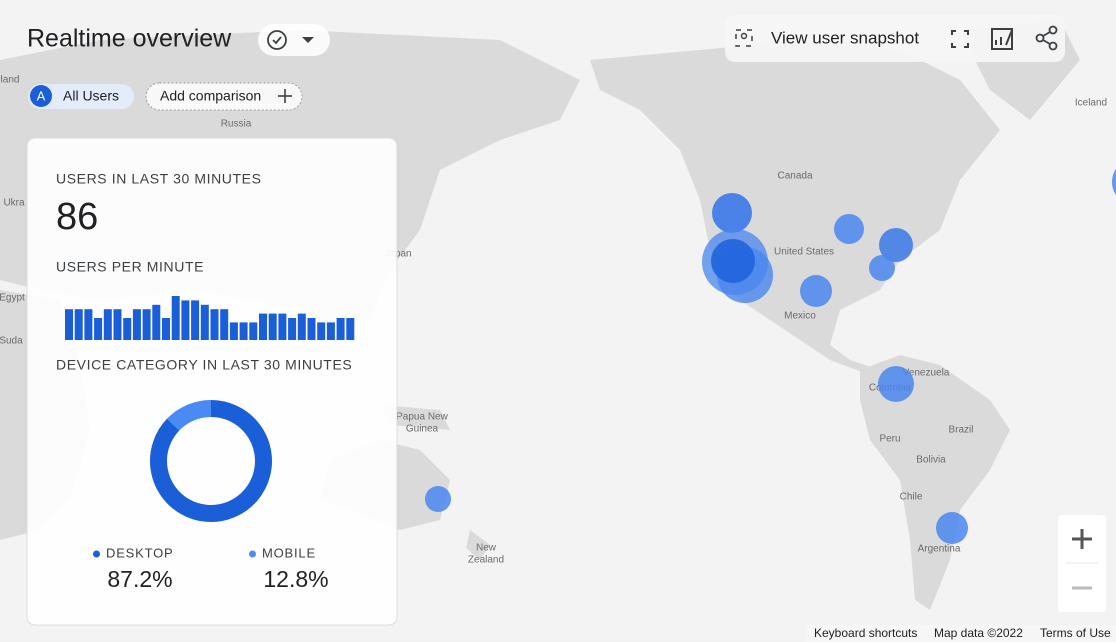  What do you see at coordinates (41, 95) in the screenshot?
I see `segment-badge: A` at bounding box center [41, 95].